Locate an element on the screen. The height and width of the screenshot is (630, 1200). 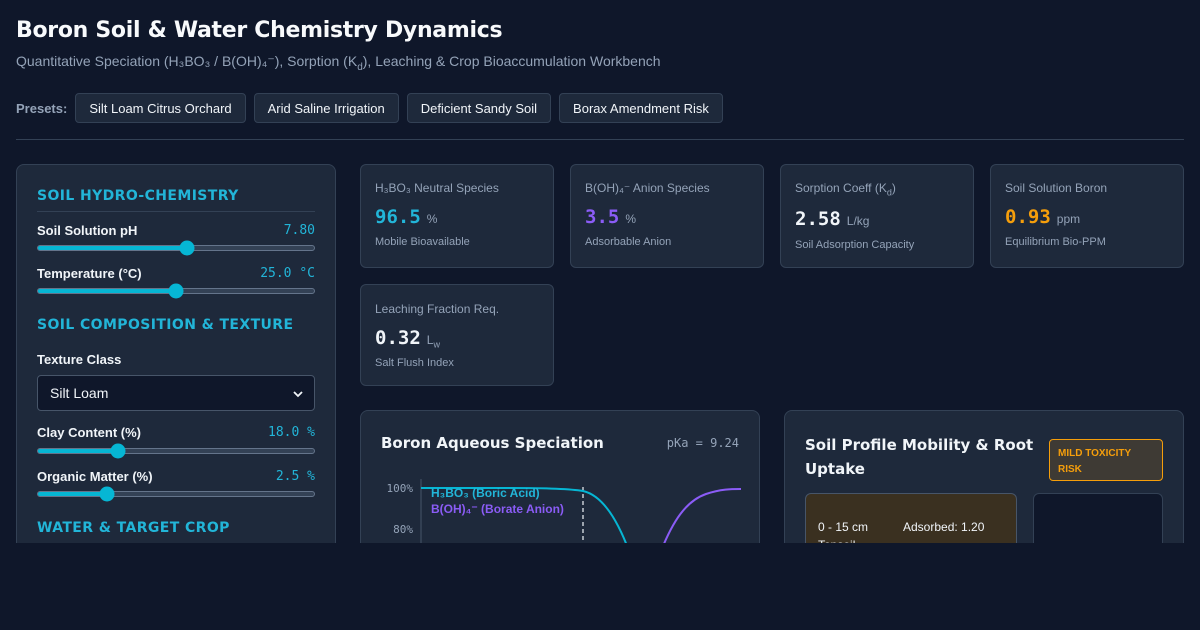
metric-value: 96.5% is located at coordinates (406, 217).